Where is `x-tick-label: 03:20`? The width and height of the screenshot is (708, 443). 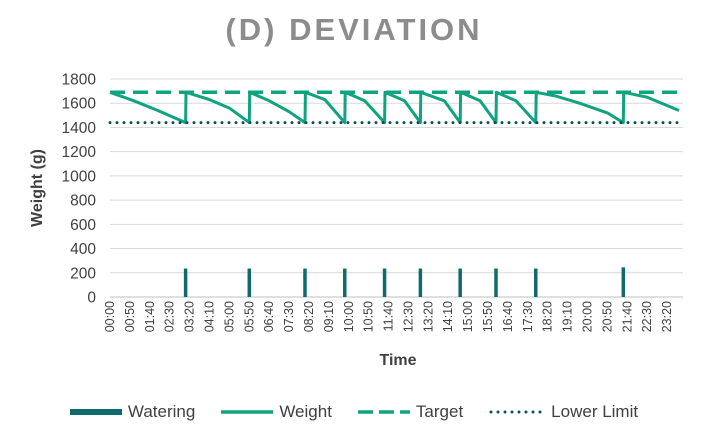
x-tick-label: 03:20 is located at coordinates (190, 316).